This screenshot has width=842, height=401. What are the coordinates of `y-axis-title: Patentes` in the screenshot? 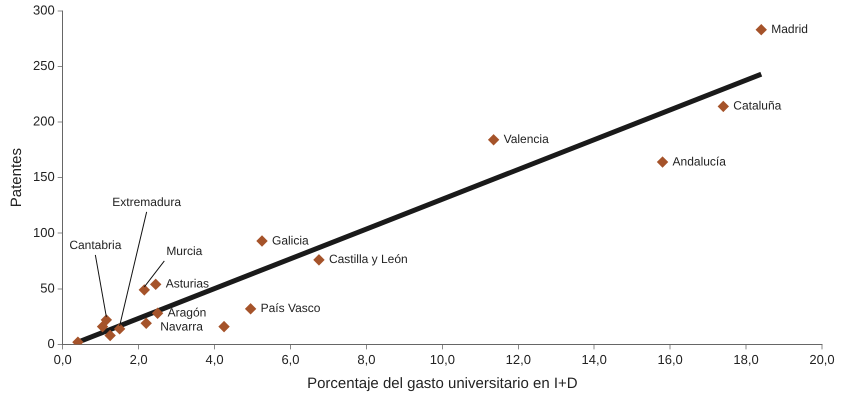 It's located at (17, 178).